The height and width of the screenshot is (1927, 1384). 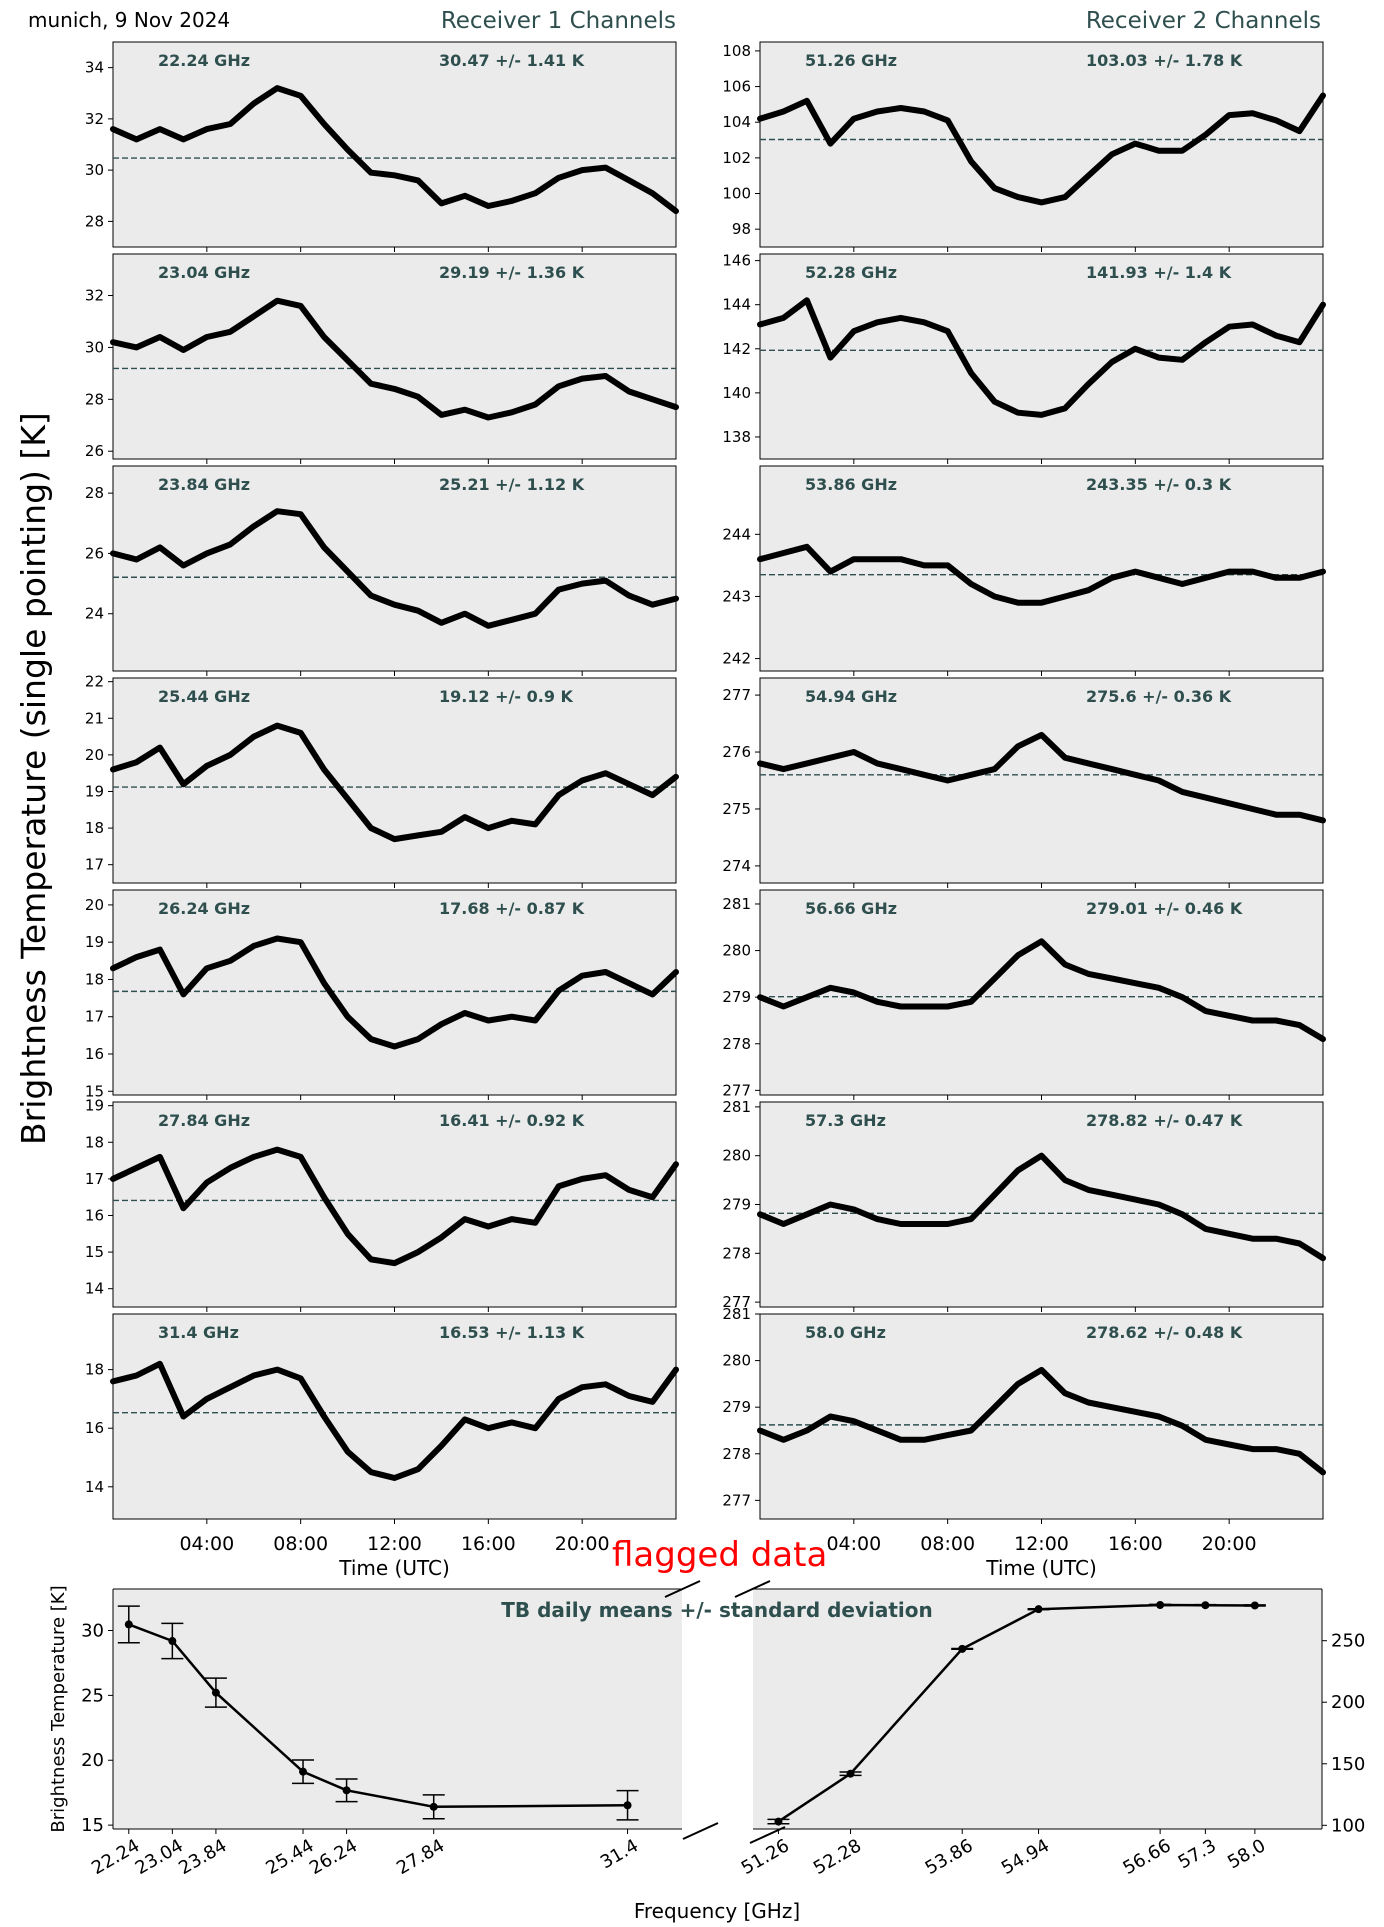 I want to click on mean-std-label: 279.01 +/- 0.46 K, so click(x=1164, y=908).